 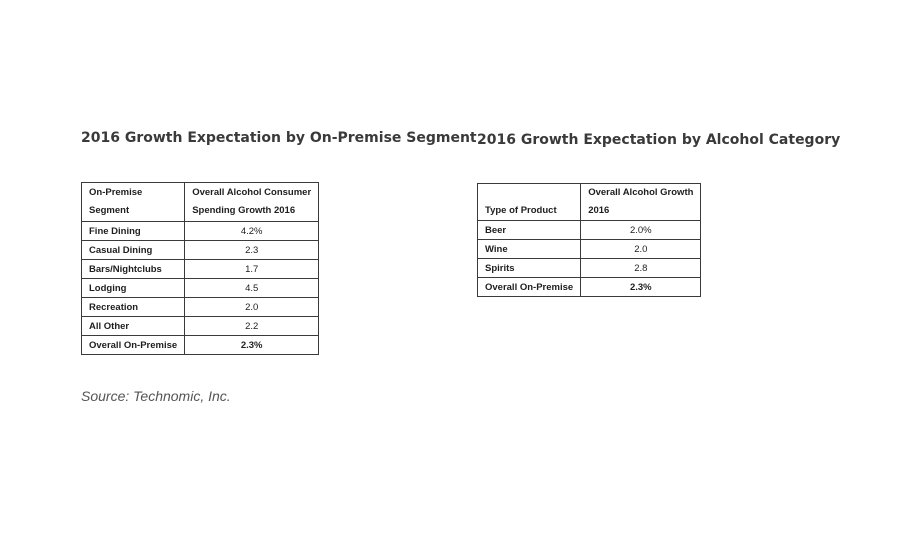 What do you see at coordinates (252, 231) in the screenshot?
I see `row-value: 4.2%` at bounding box center [252, 231].